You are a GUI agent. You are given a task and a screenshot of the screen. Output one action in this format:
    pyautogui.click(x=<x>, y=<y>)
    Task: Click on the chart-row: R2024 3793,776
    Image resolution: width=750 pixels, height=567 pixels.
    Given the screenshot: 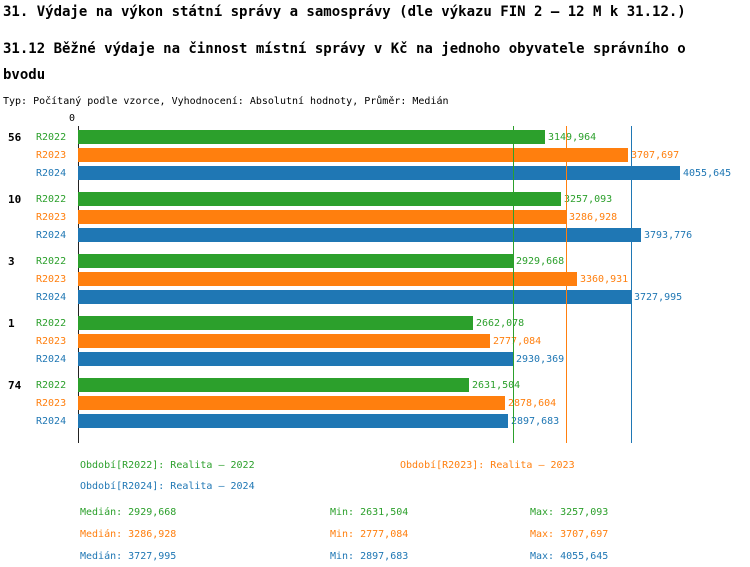 What is the action you would take?
    pyautogui.click(x=375, y=235)
    